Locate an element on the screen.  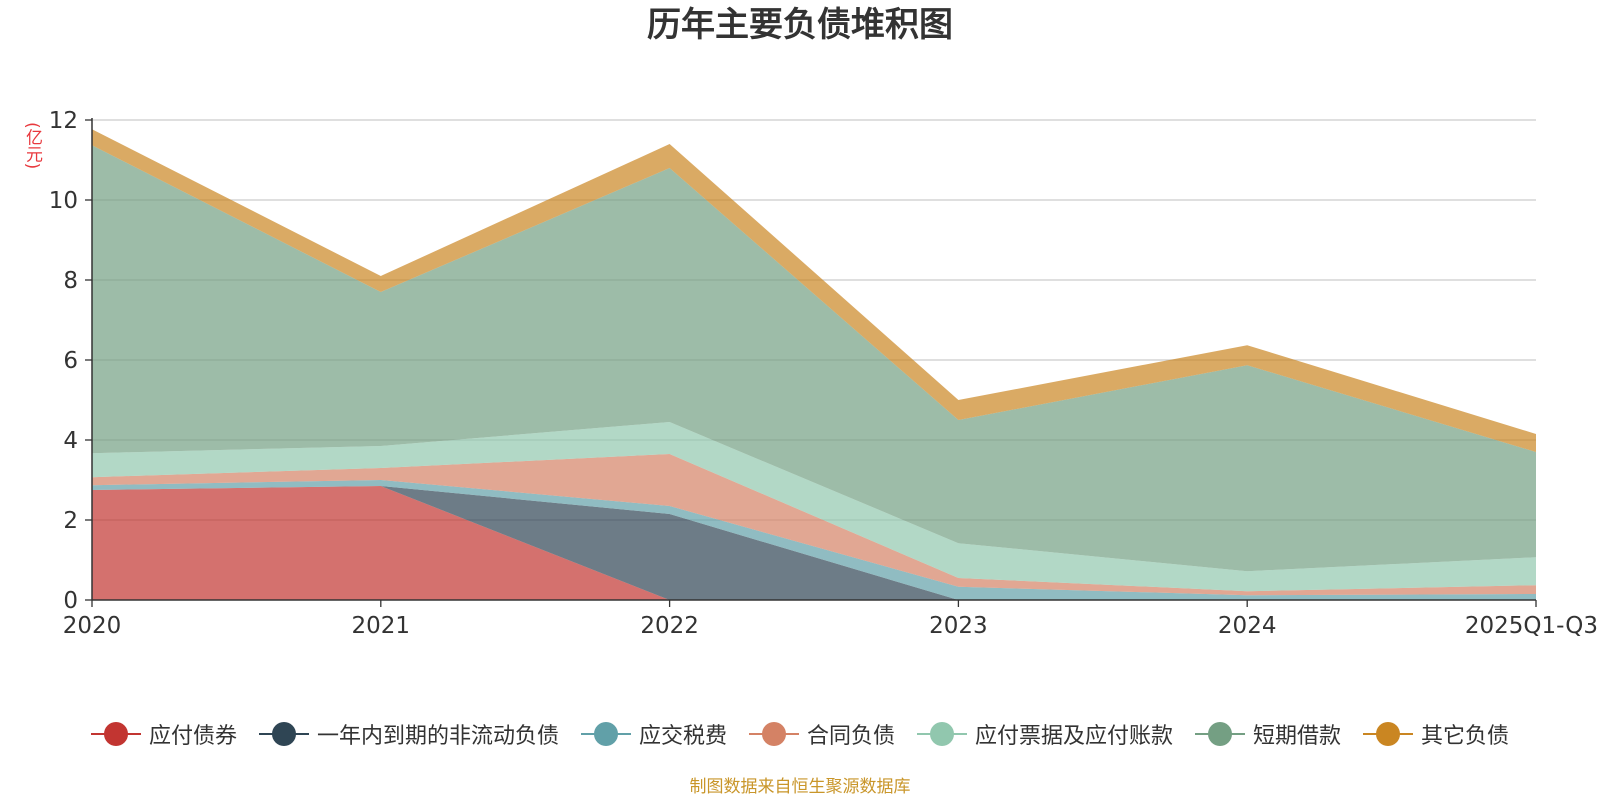
x-tick-label: 2020 is located at coordinates (92, 626).